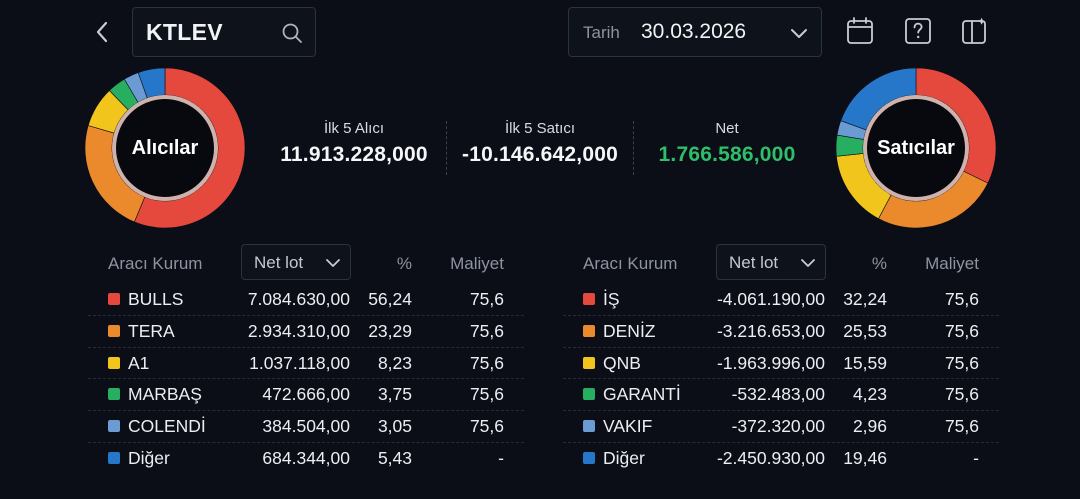  I want to click on table-row: DENİZ -3.216.653,00 25,53 75,6, so click(781, 332).